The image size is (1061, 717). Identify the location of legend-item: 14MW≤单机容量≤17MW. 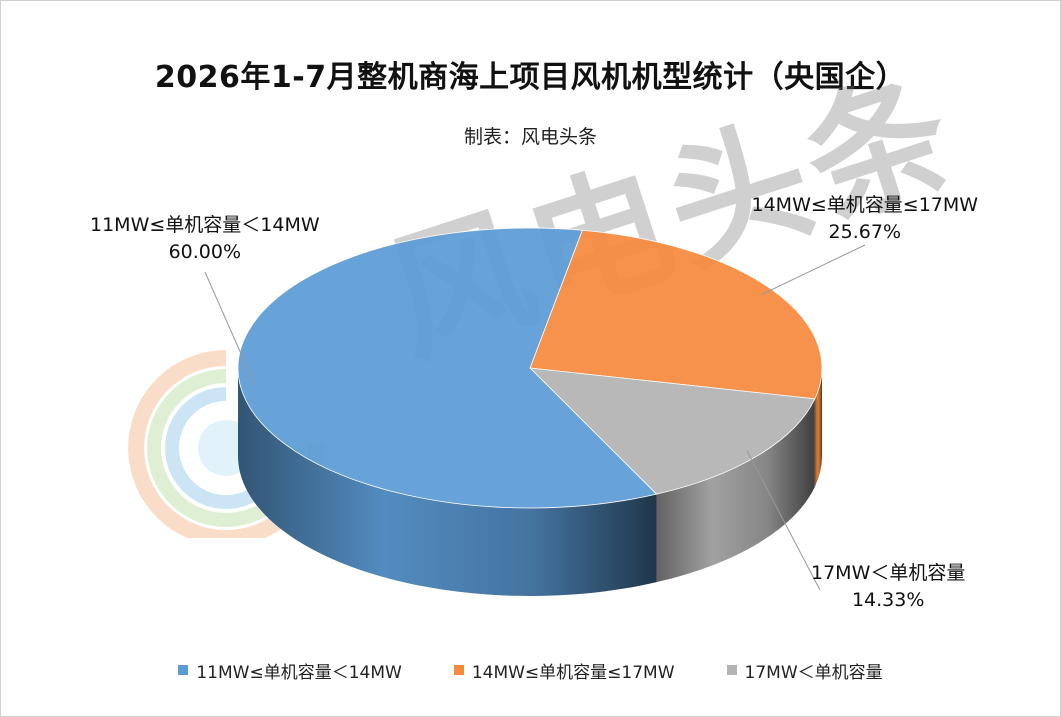
(564, 670).